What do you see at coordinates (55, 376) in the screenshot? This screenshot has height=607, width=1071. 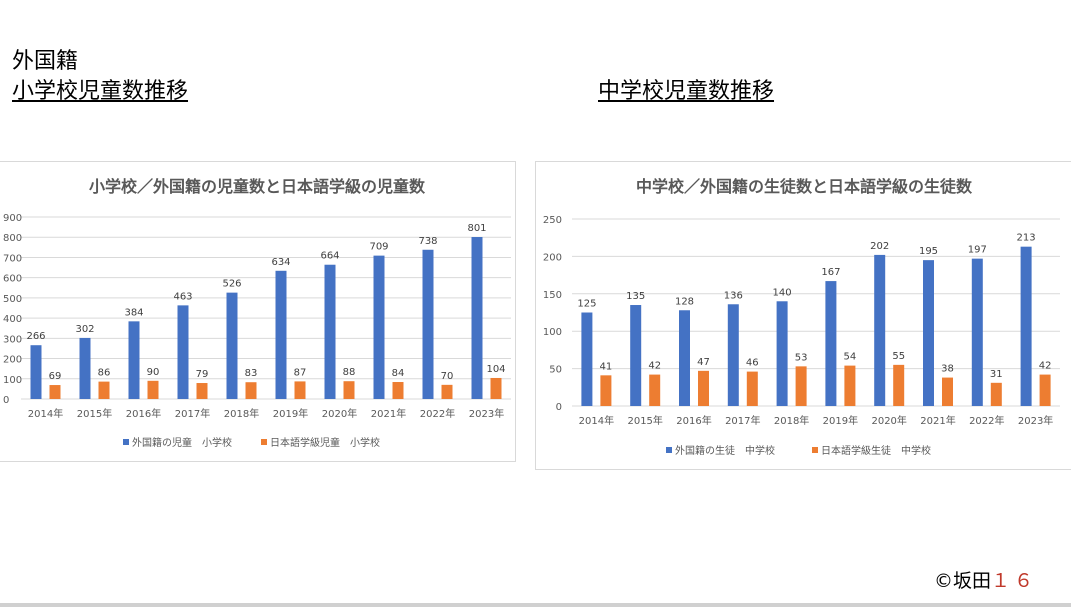 I see `data-label: 69` at bounding box center [55, 376].